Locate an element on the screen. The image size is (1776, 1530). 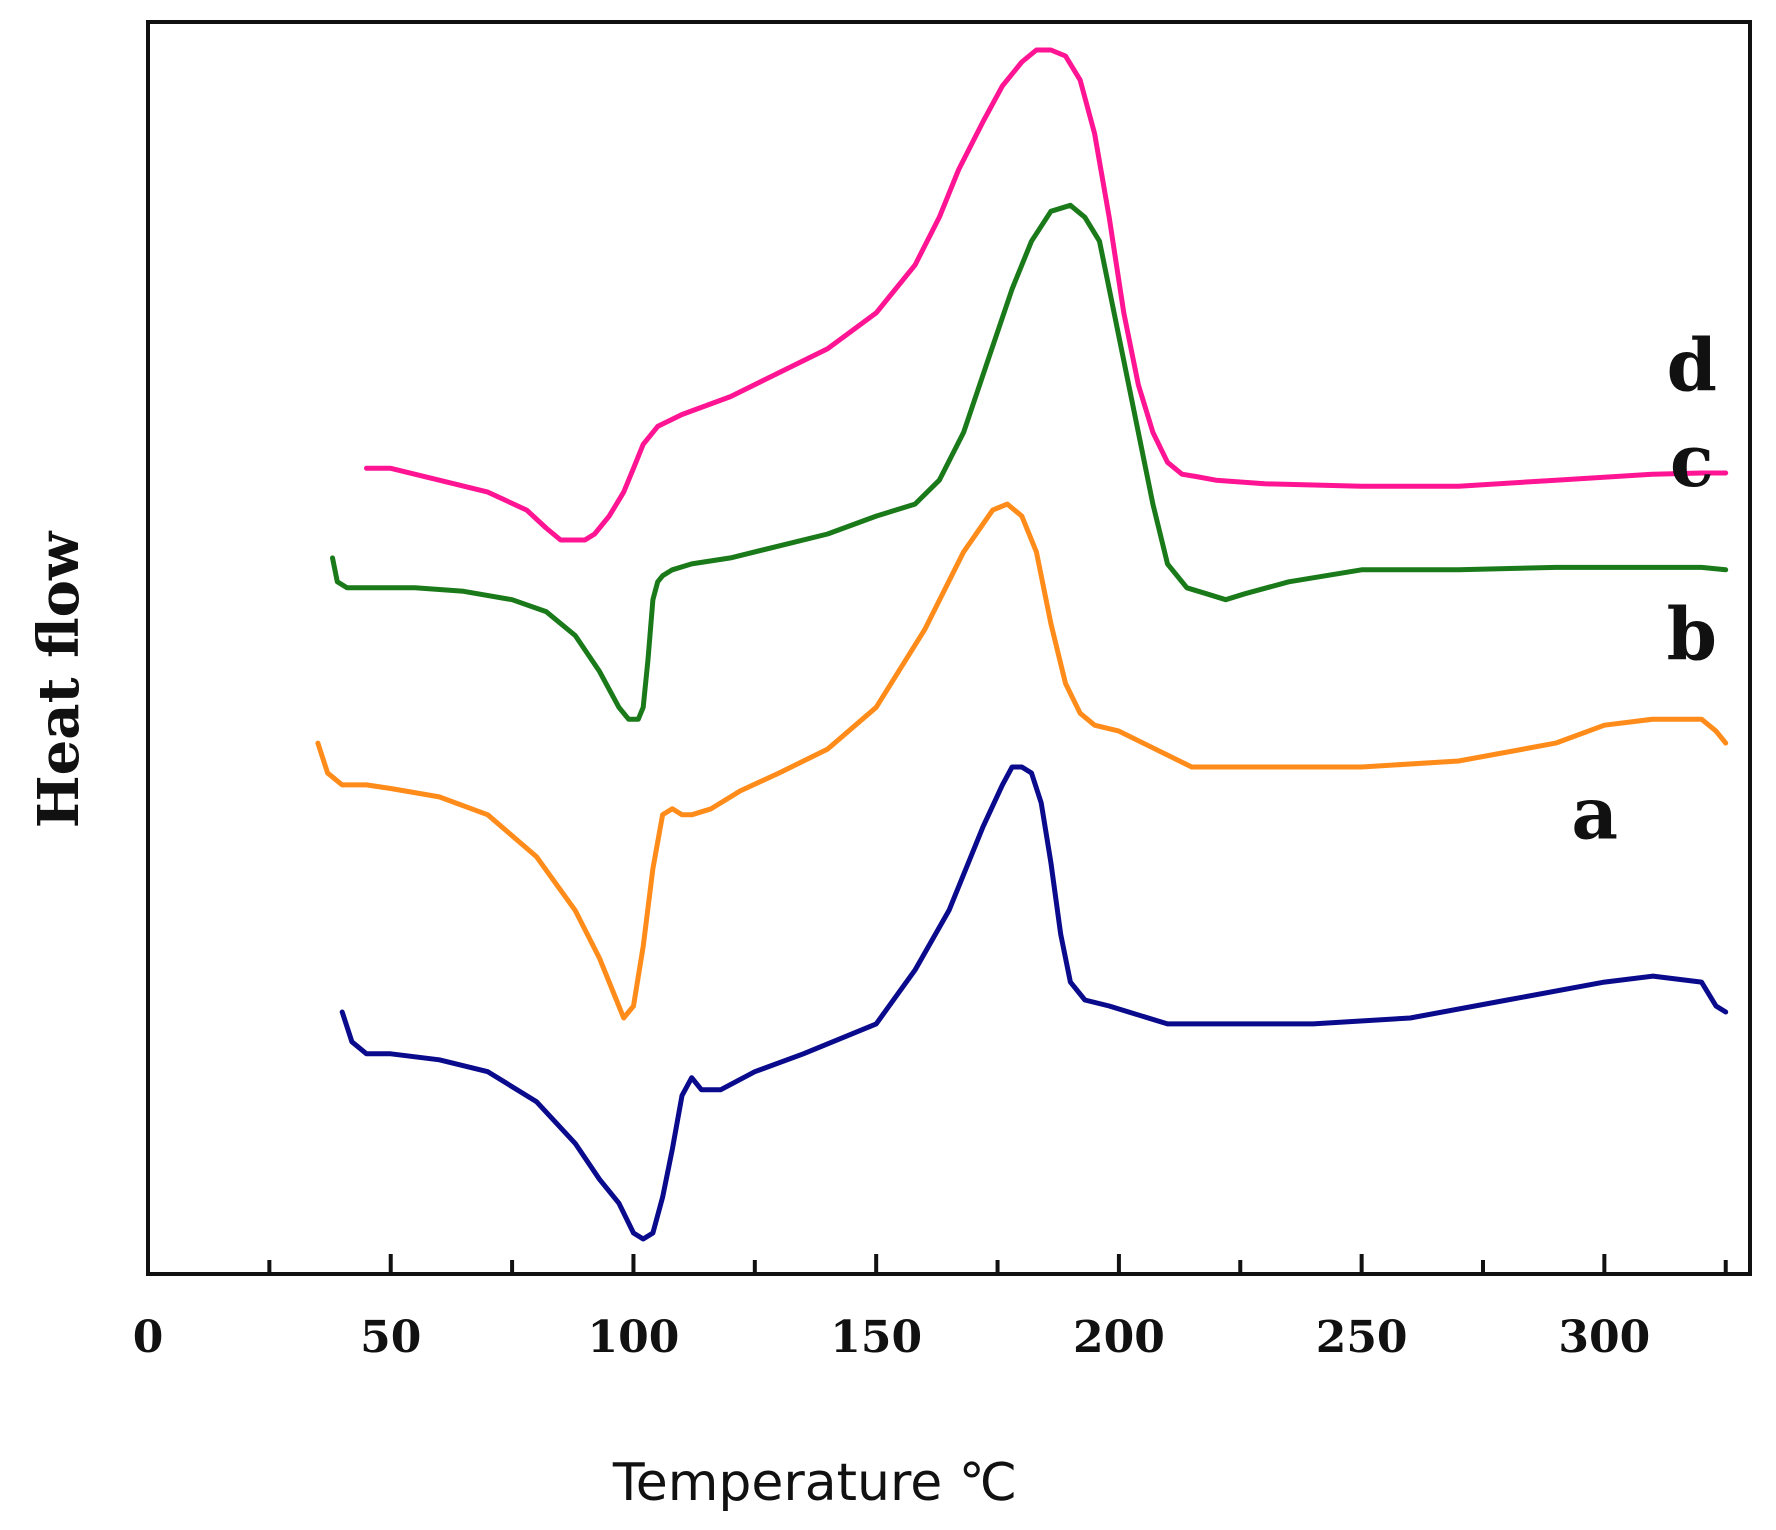
x-tick-label: 0 is located at coordinates (148, 1337).